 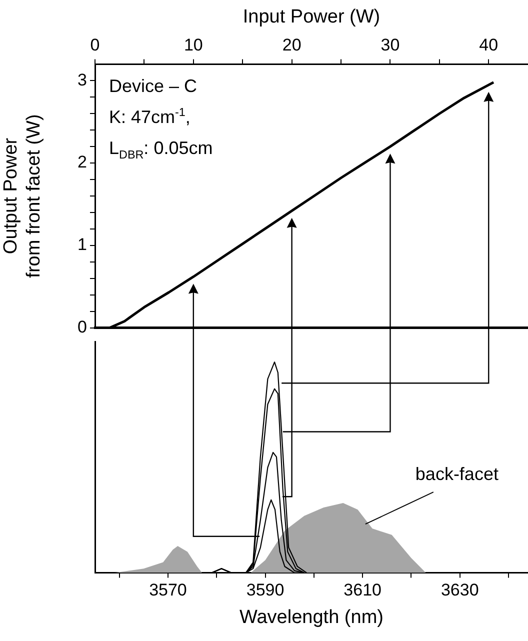 I want to click on y-tick-label: 1, so click(x=82, y=244).